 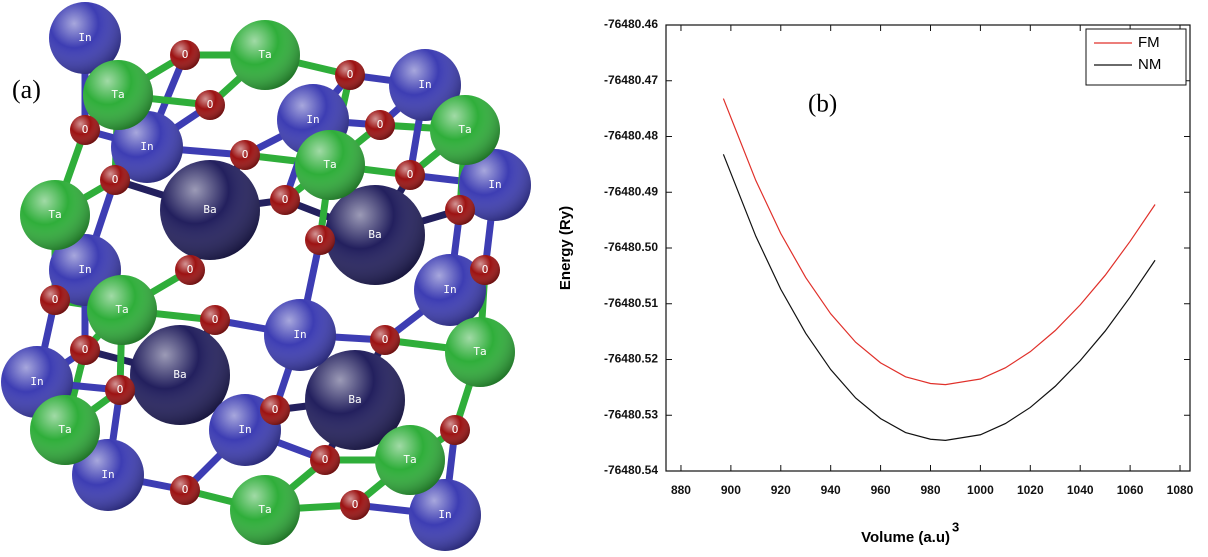 I want to click on y-tick-label: -76480.53, so click(x=631, y=414).